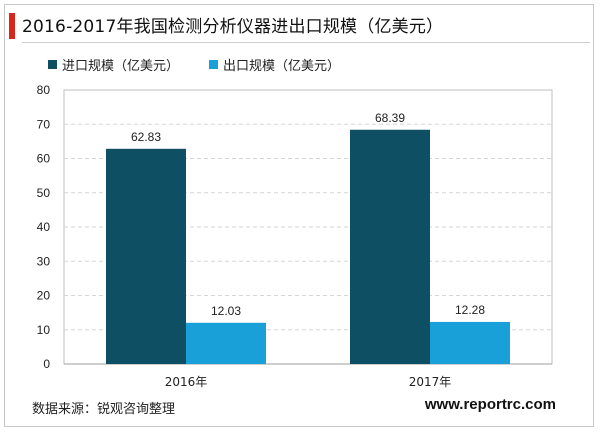 Image resolution: width=600 pixels, height=433 pixels. Describe the element at coordinates (46, 364) in the screenshot. I see `y-tick-label: 0` at that location.